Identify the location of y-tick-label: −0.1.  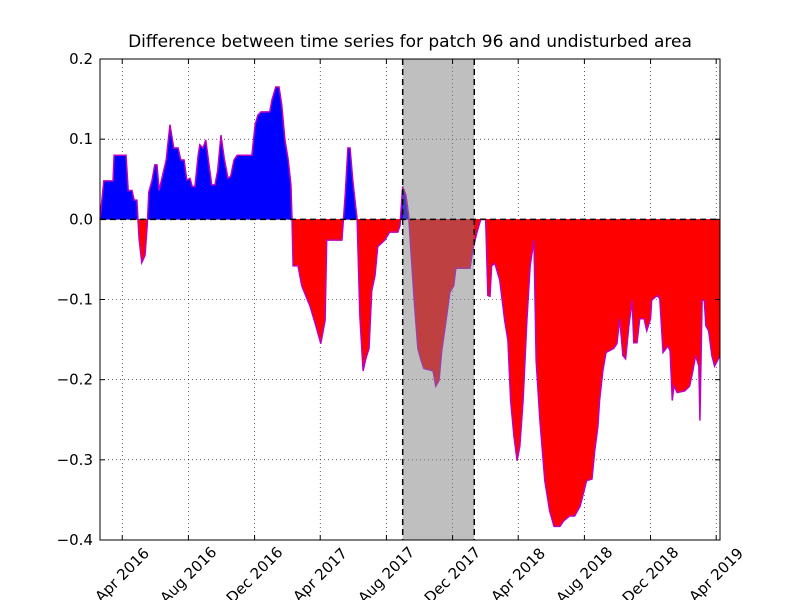
(75, 300).